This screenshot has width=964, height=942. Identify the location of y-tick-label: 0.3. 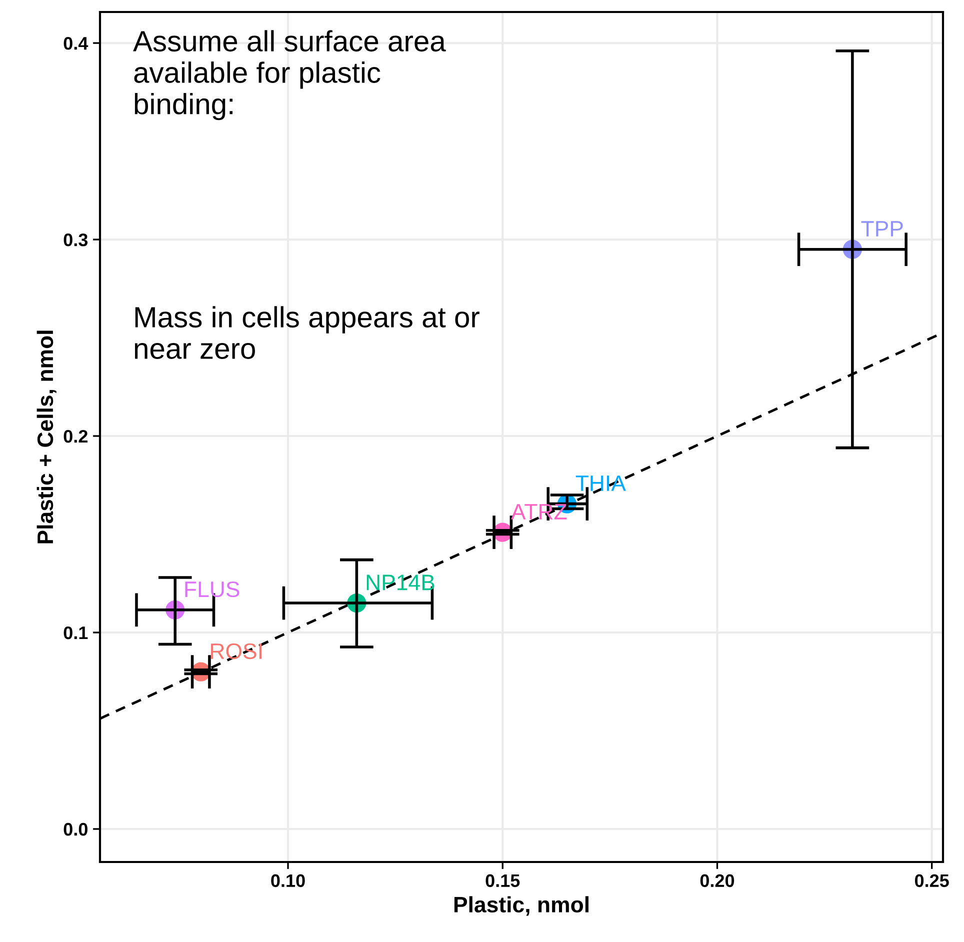
(76, 239).